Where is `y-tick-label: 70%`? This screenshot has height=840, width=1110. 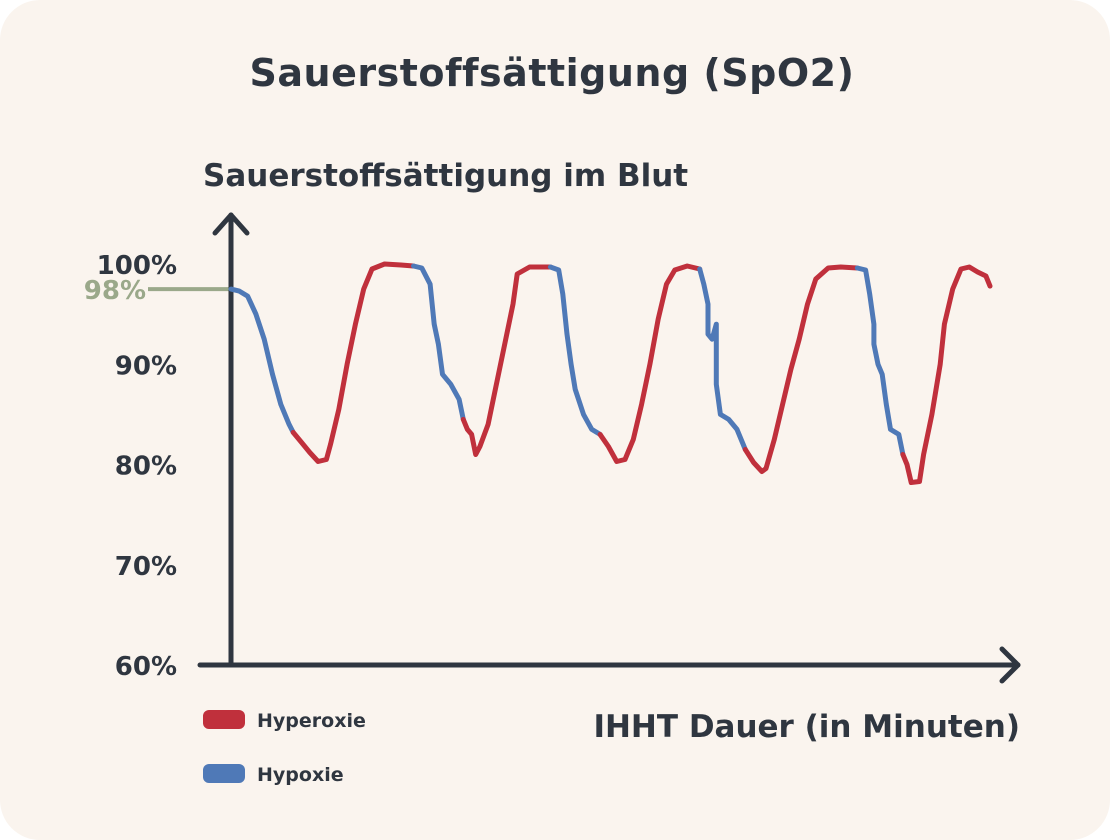 y-tick-label: 70% is located at coordinates (146, 567).